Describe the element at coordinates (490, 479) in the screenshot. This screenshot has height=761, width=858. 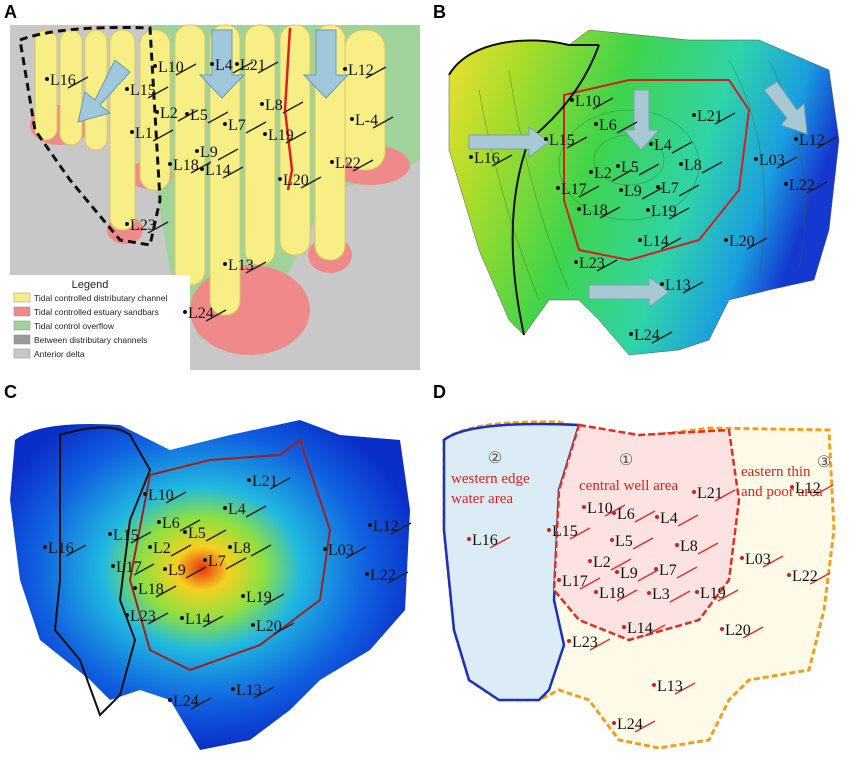
I see `zone-label: western edge` at that location.